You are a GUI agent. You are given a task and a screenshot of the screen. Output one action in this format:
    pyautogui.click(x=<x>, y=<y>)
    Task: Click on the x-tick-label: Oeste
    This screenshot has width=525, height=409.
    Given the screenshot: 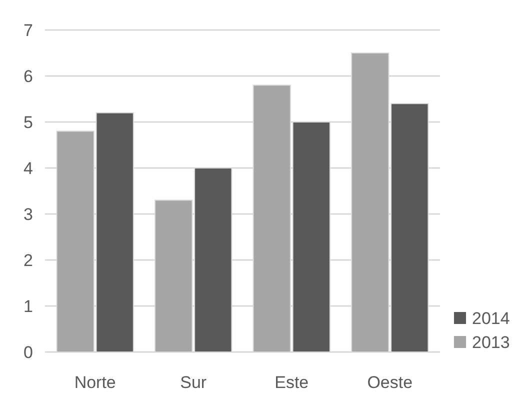 What is the action you would take?
    pyautogui.click(x=390, y=382)
    